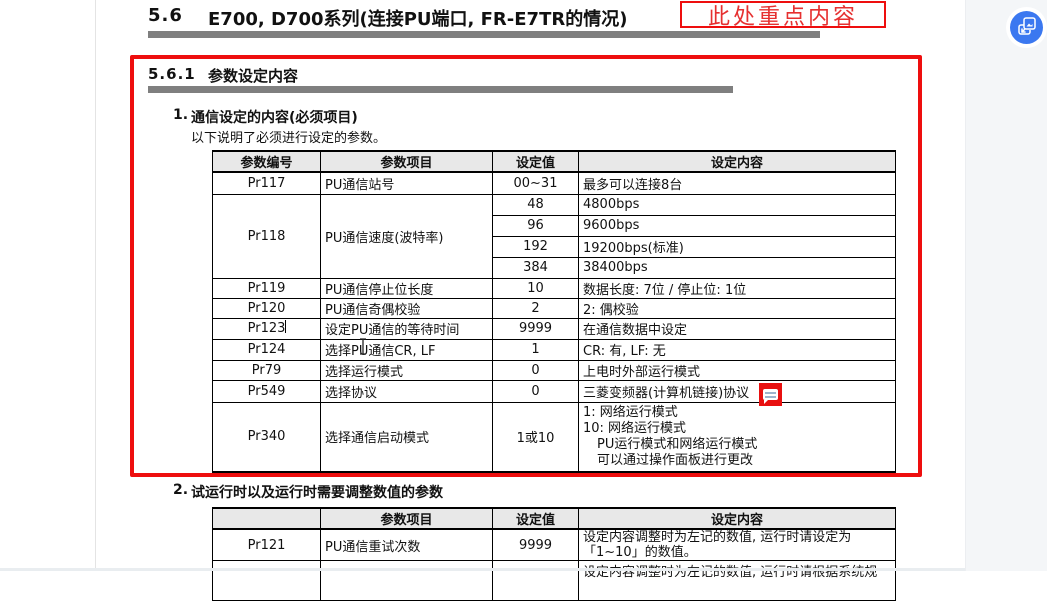 This screenshot has width=1047, height=601. What do you see at coordinates (737, 204) in the screenshot?
I see `param-content: 4800bps` at bounding box center [737, 204].